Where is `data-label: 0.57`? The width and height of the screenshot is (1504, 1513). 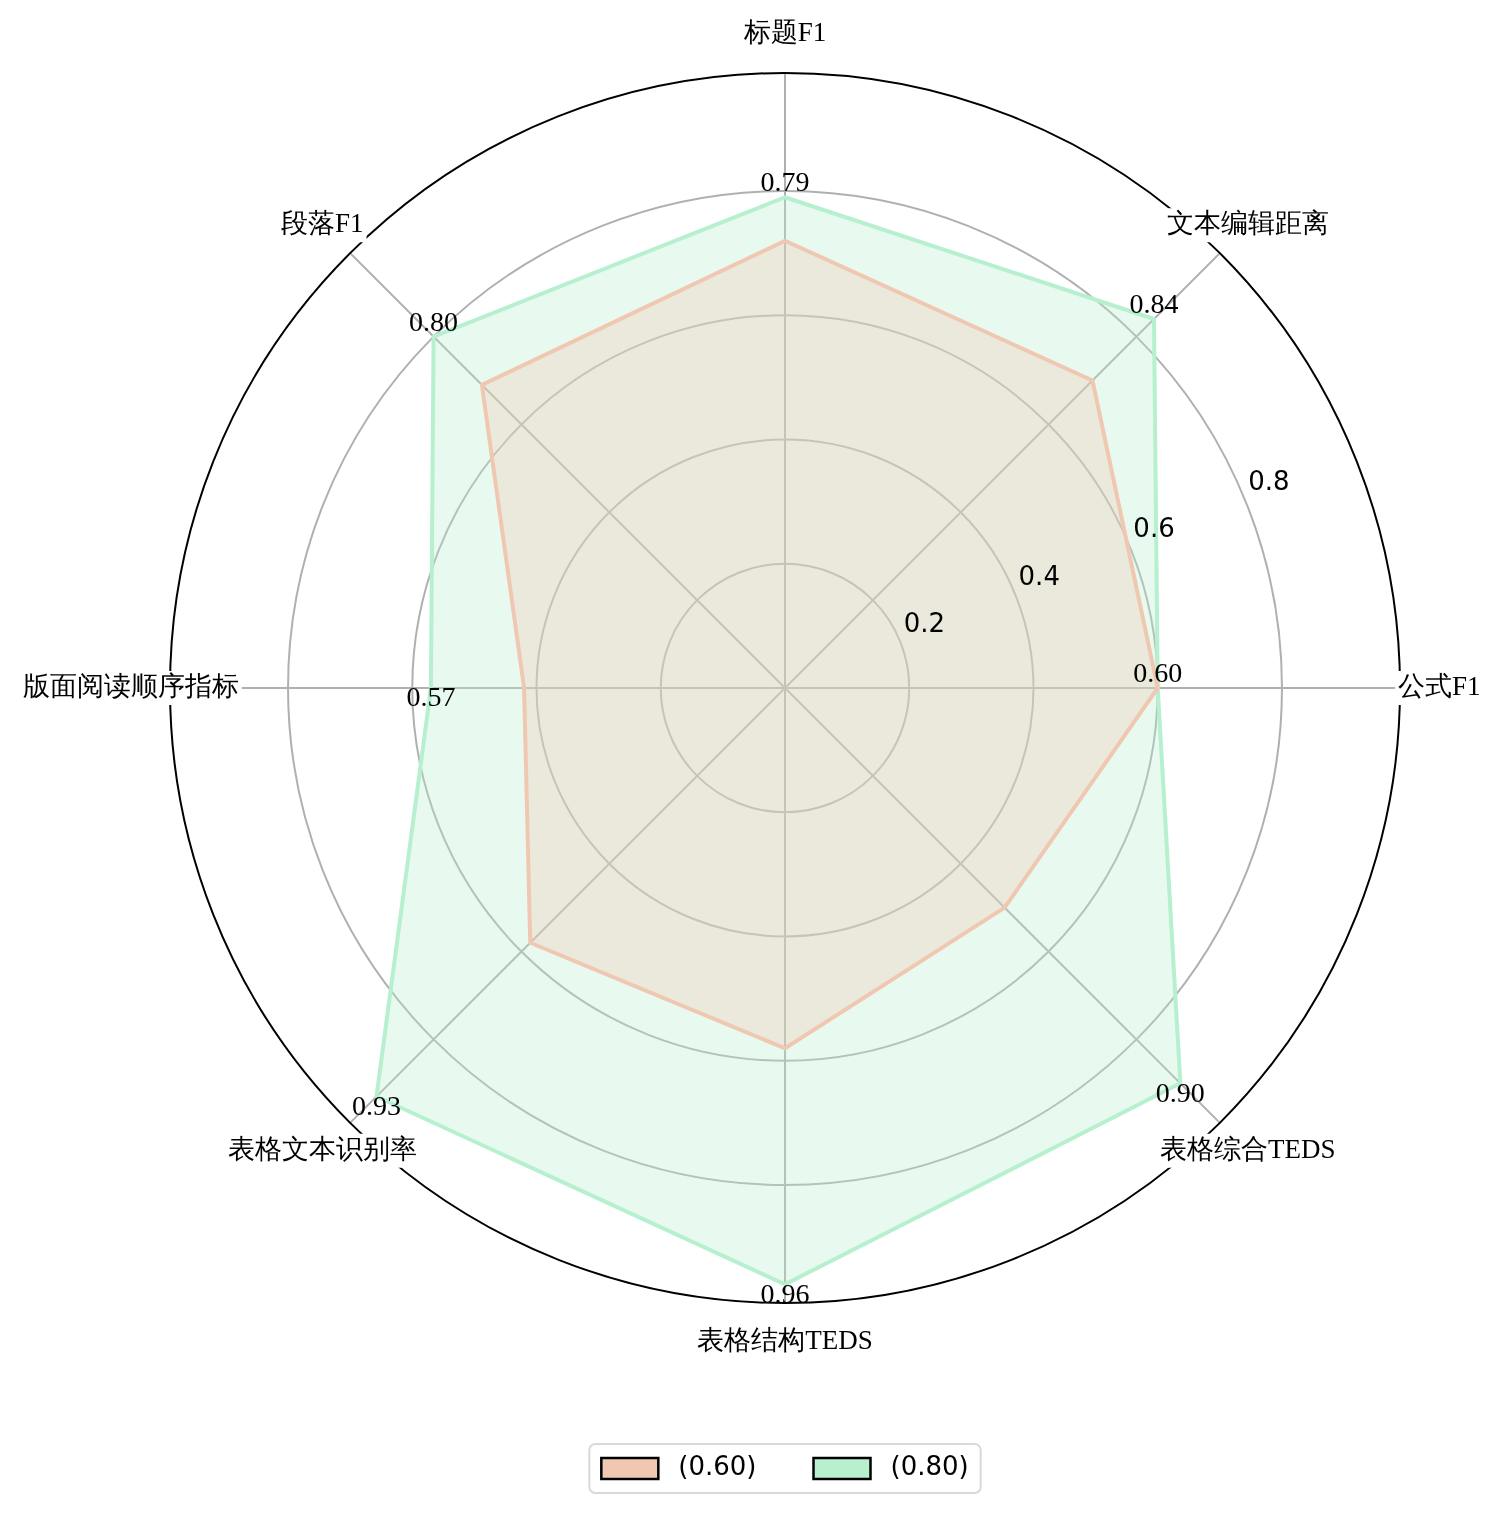
data-label: 0.57 is located at coordinates (431, 697).